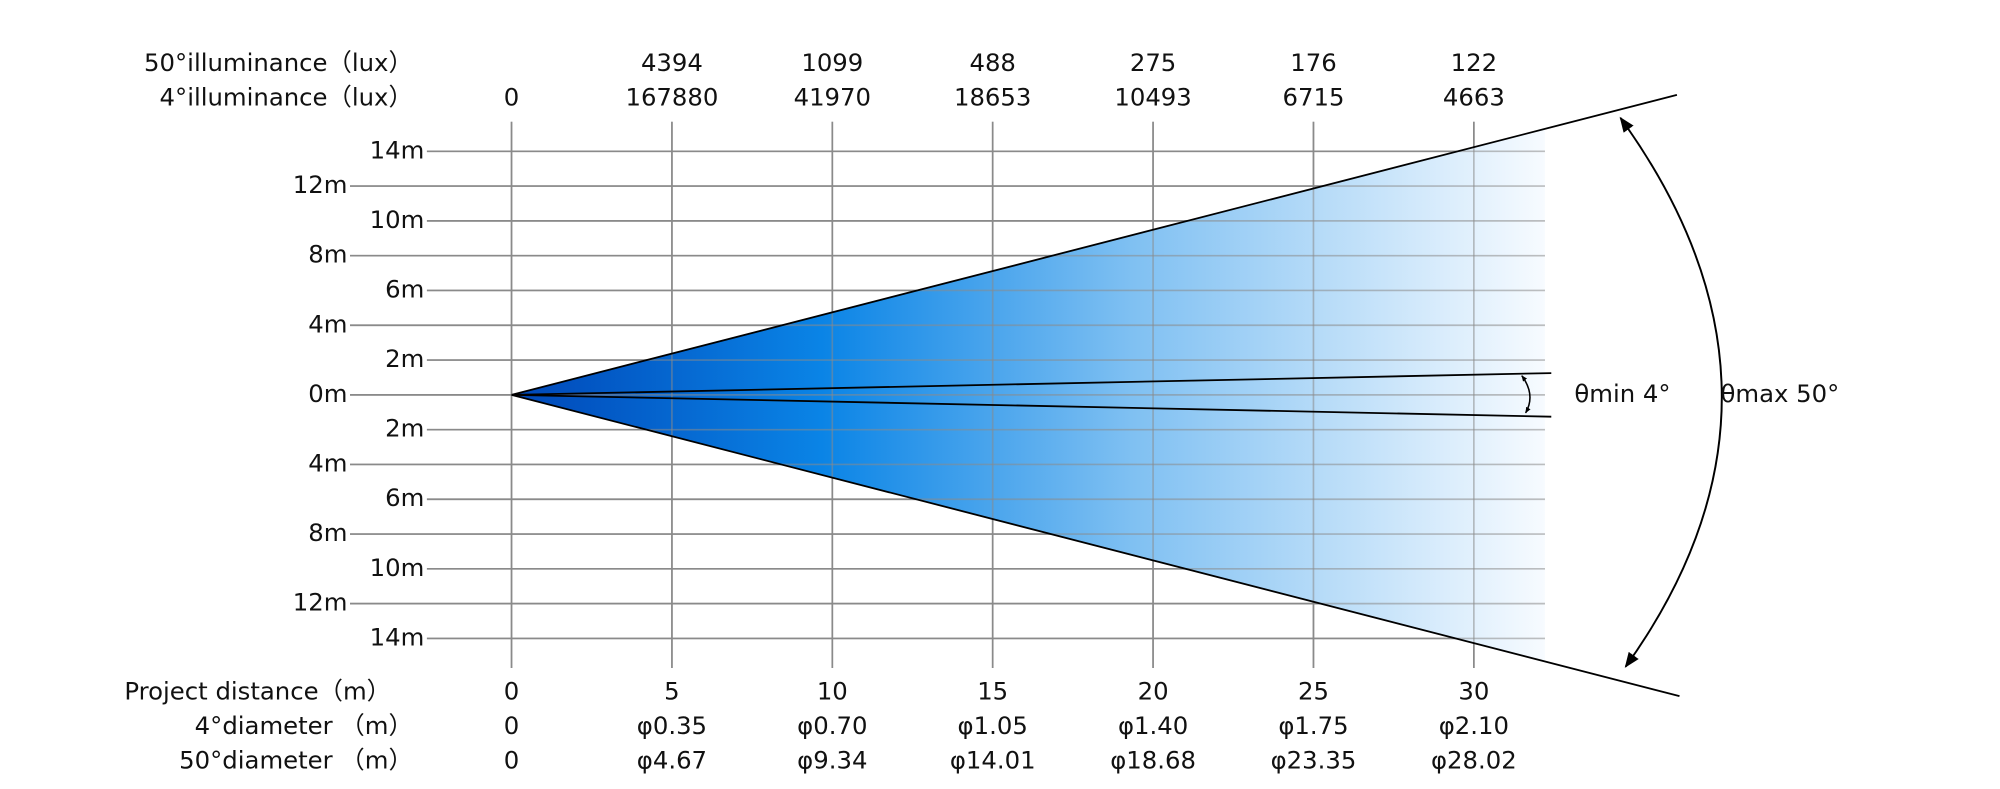  What do you see at coordinates (1153, 760) in the screenshot?
I see `row-value: φ18.68` at bounding box center [1153, 760].